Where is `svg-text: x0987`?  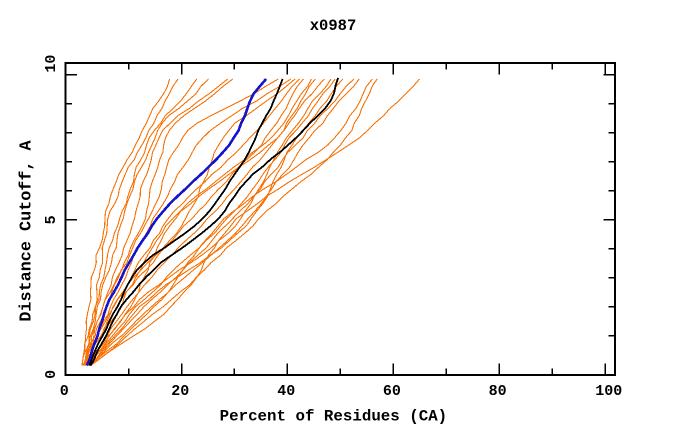
svg-text: x0987 is located at coordinates (333, 26).